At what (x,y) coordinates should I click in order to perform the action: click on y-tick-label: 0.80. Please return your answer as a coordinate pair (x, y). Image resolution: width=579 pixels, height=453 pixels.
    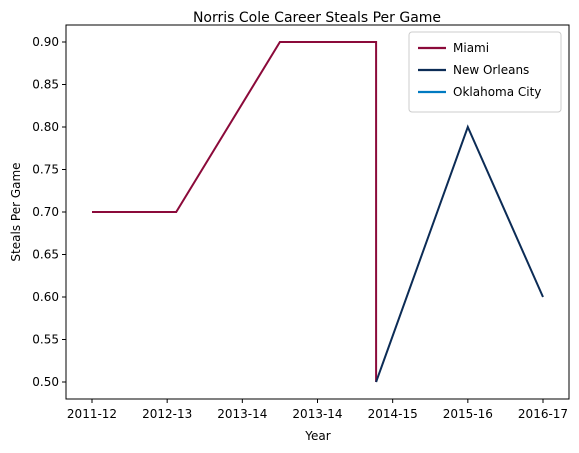
    Looking at the image, I should click on (45, 127).